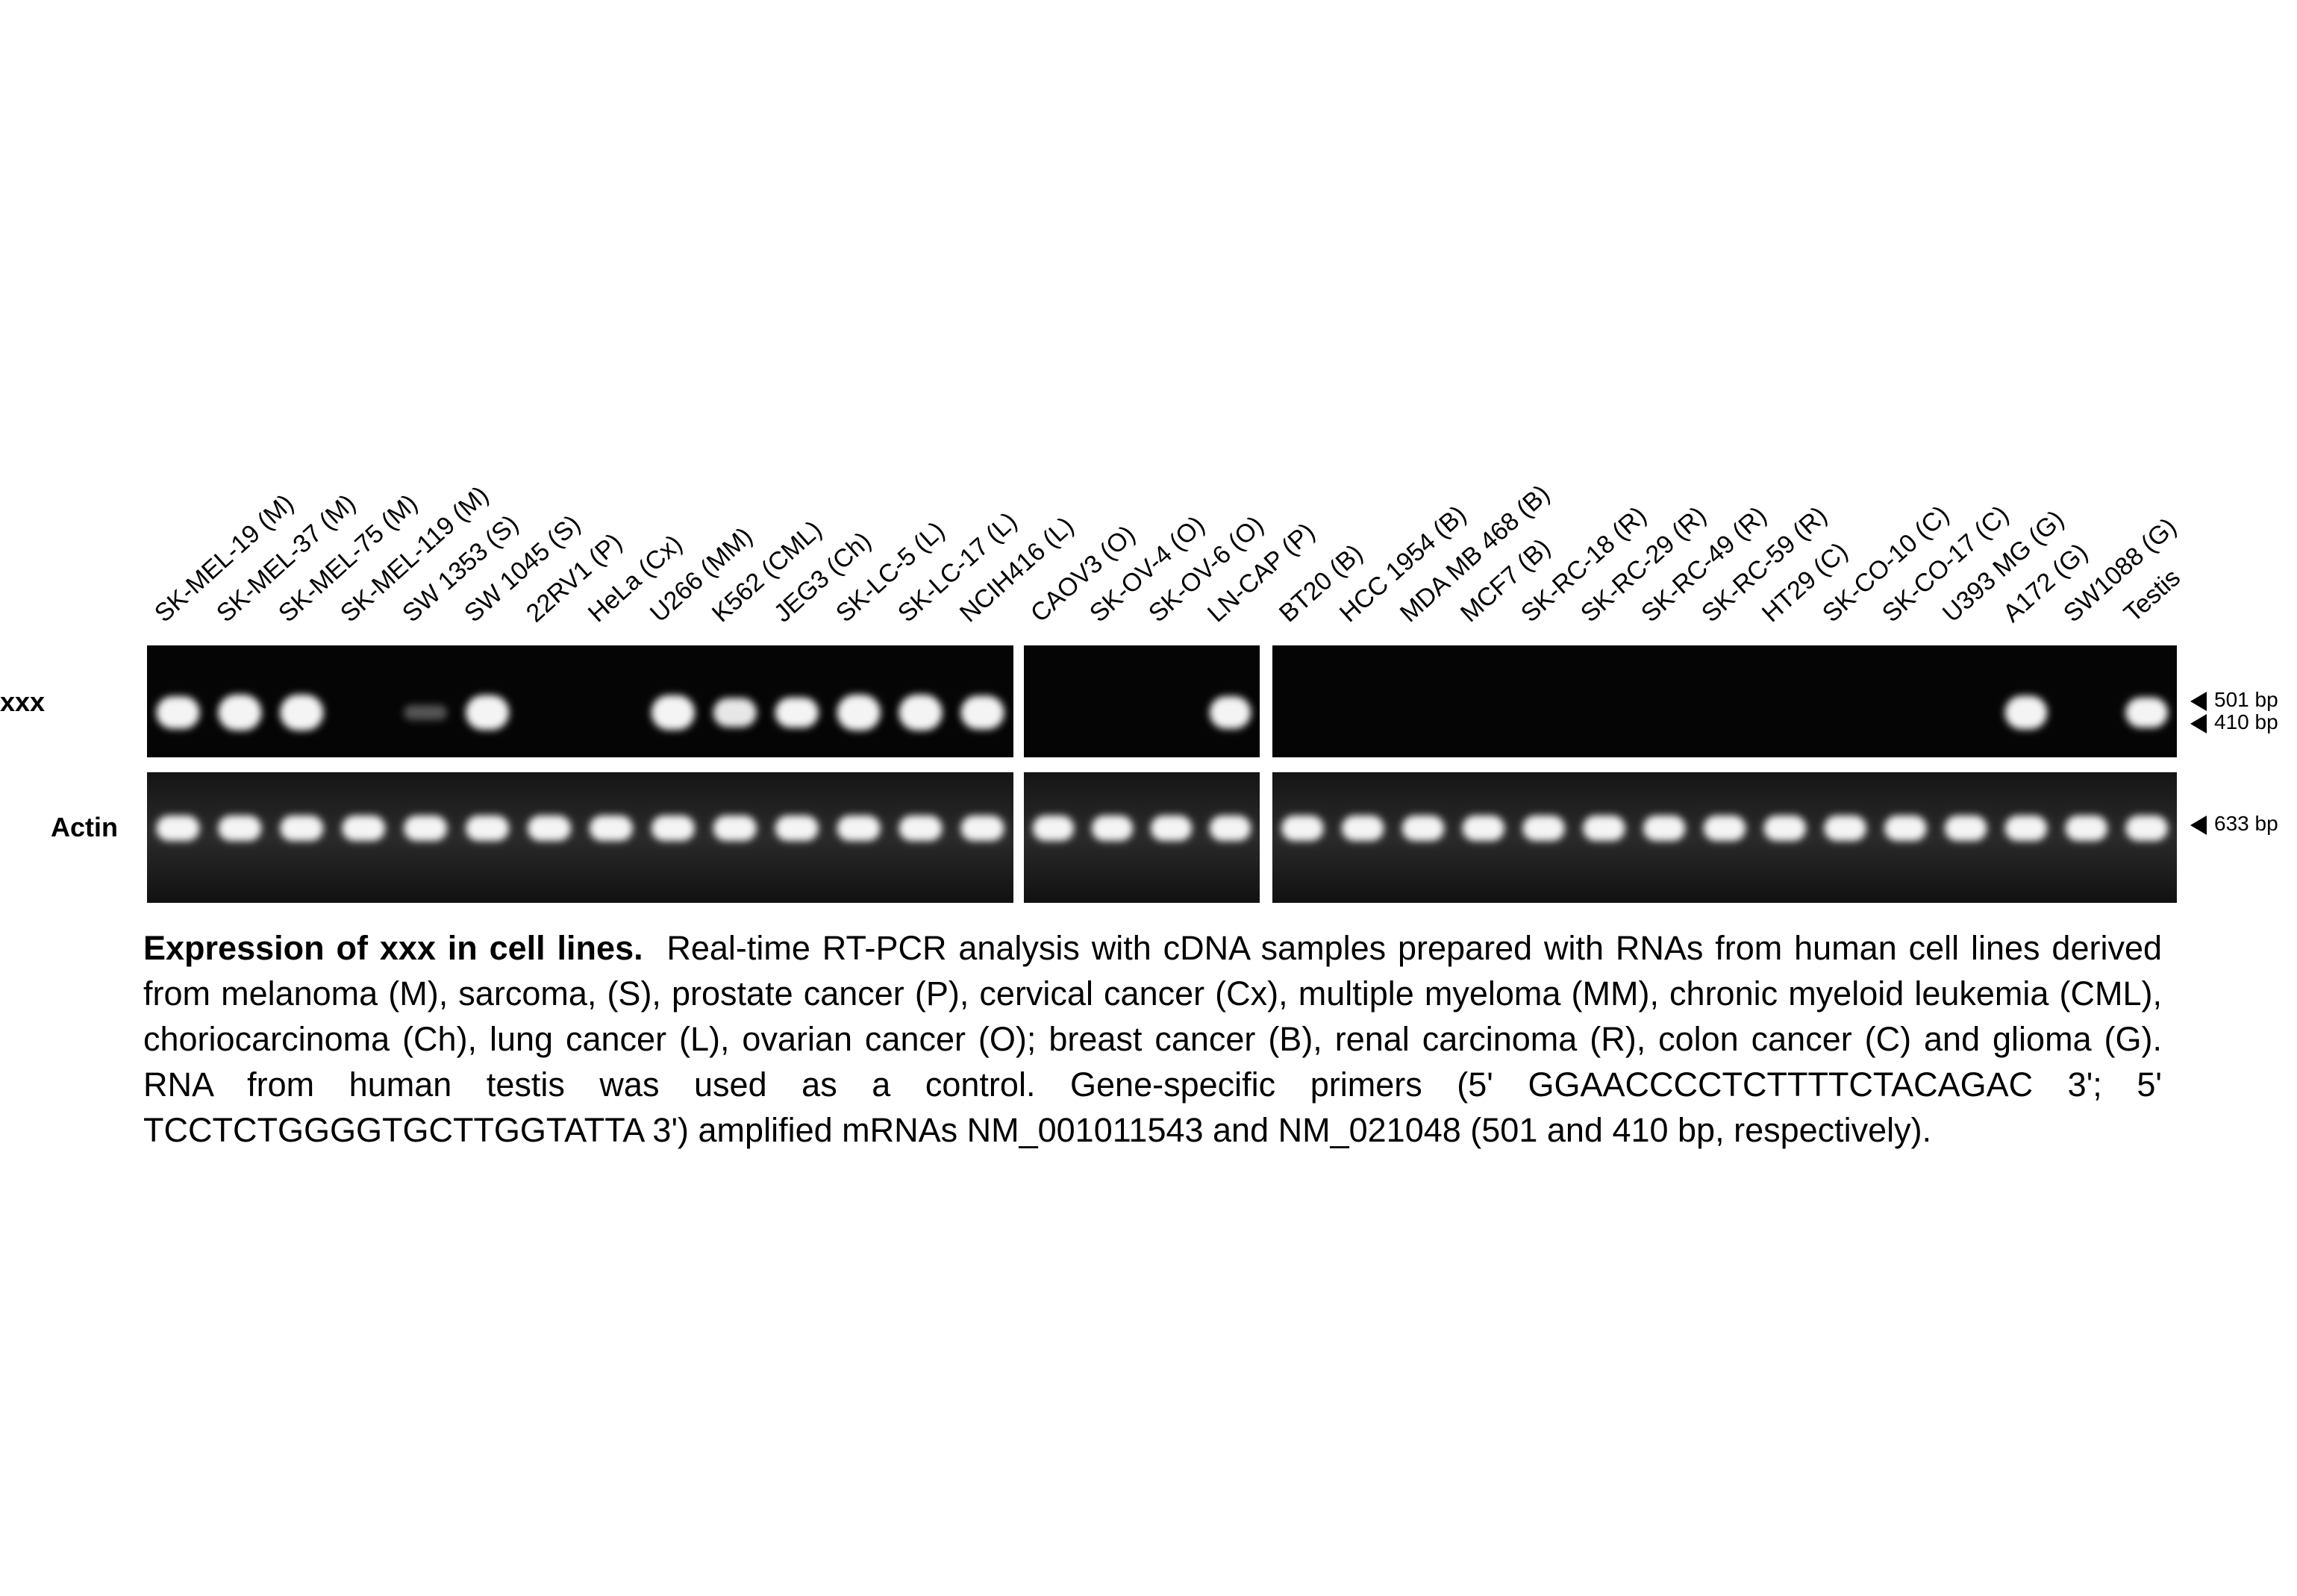 The height and width of the screenshot is (1596, 2297). What do you see at coordinates (580, 837) in the screenshot?
I see `gel-panel-1-bottom` at bounding box center [580, 837].